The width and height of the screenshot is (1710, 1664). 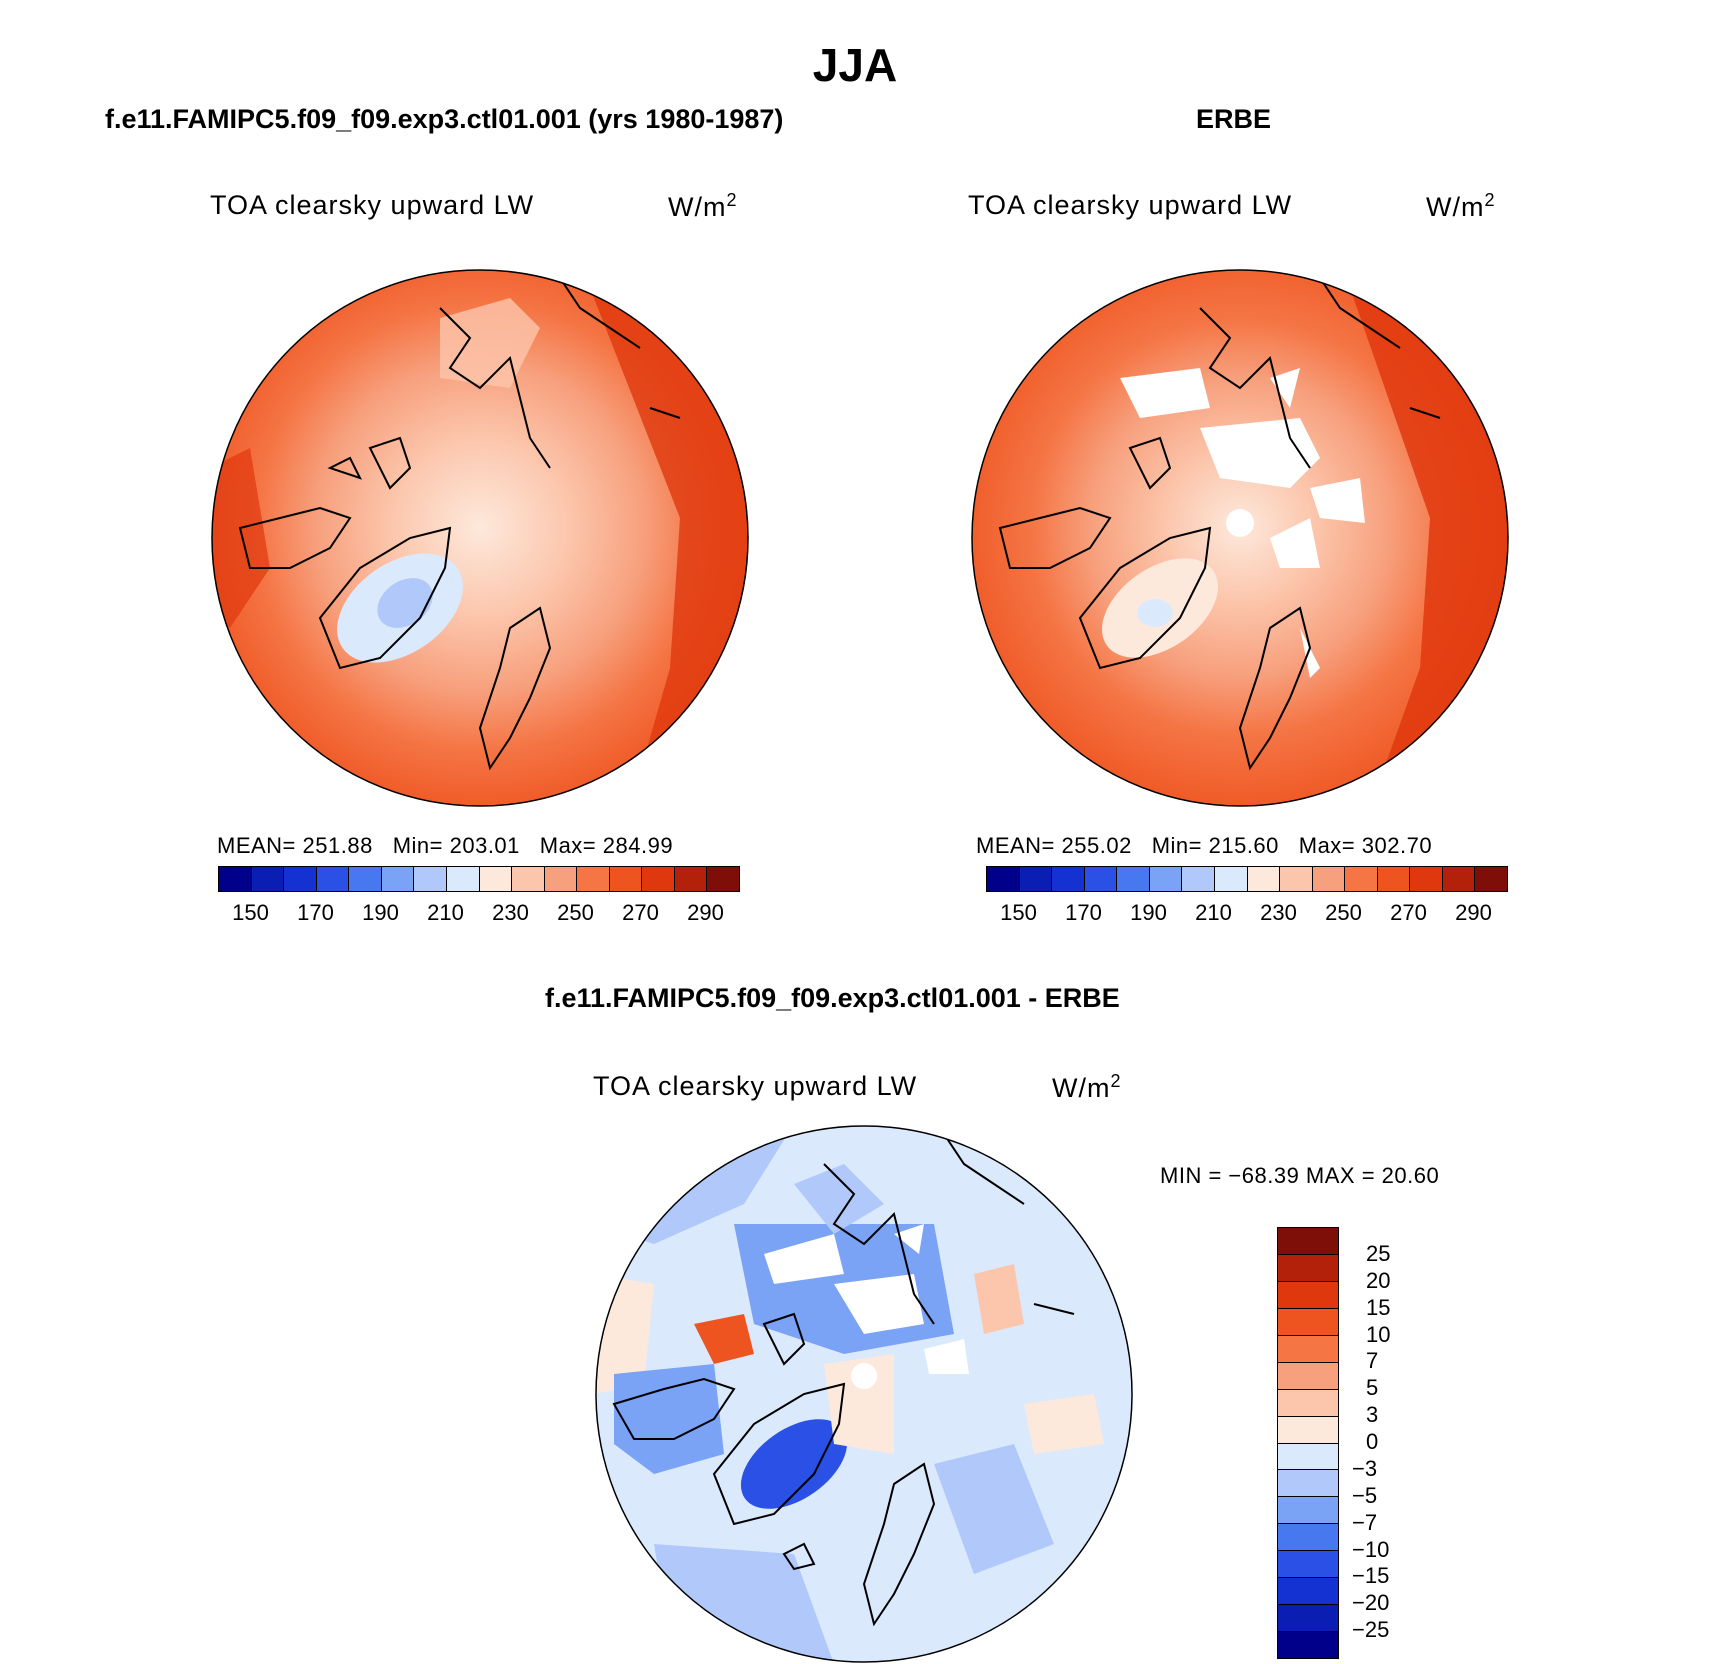 I want to click on colorbar-tick-label: 5, so click(x=1372, y=1388).